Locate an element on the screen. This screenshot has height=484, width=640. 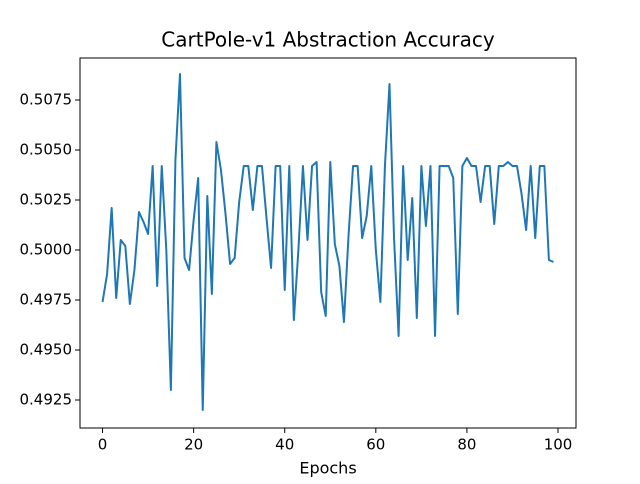
x-axis-label: Epochs is located at coordinates (327, 468).